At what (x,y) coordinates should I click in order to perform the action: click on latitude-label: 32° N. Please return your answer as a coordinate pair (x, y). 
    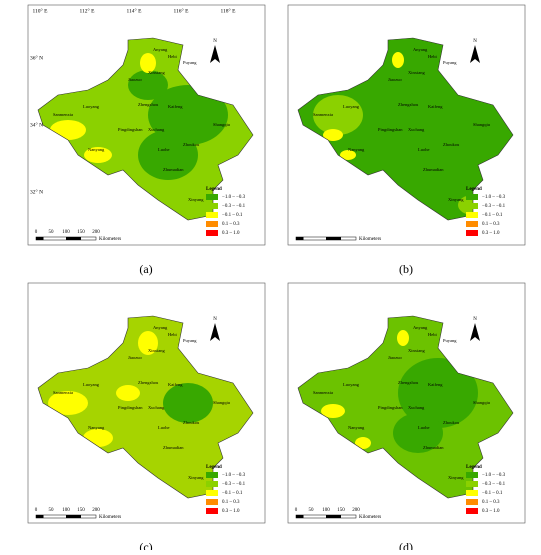
    Looking at the image, I should click on (36, 191).